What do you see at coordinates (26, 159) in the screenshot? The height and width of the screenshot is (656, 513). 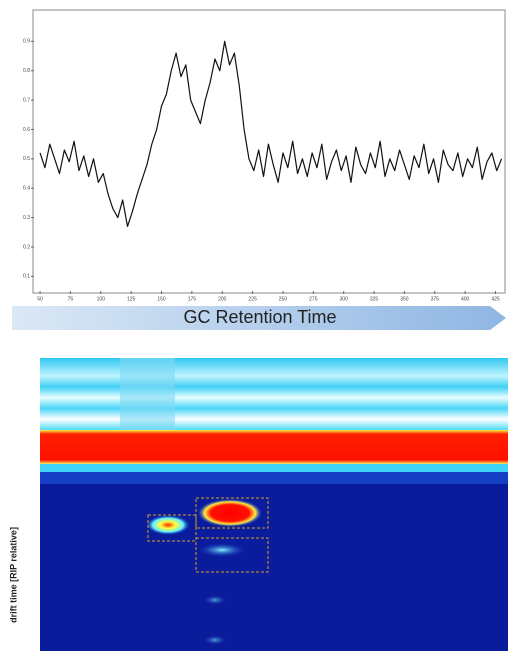 I see `y-tick-label: 0.5` at bounding box center [26, 159].